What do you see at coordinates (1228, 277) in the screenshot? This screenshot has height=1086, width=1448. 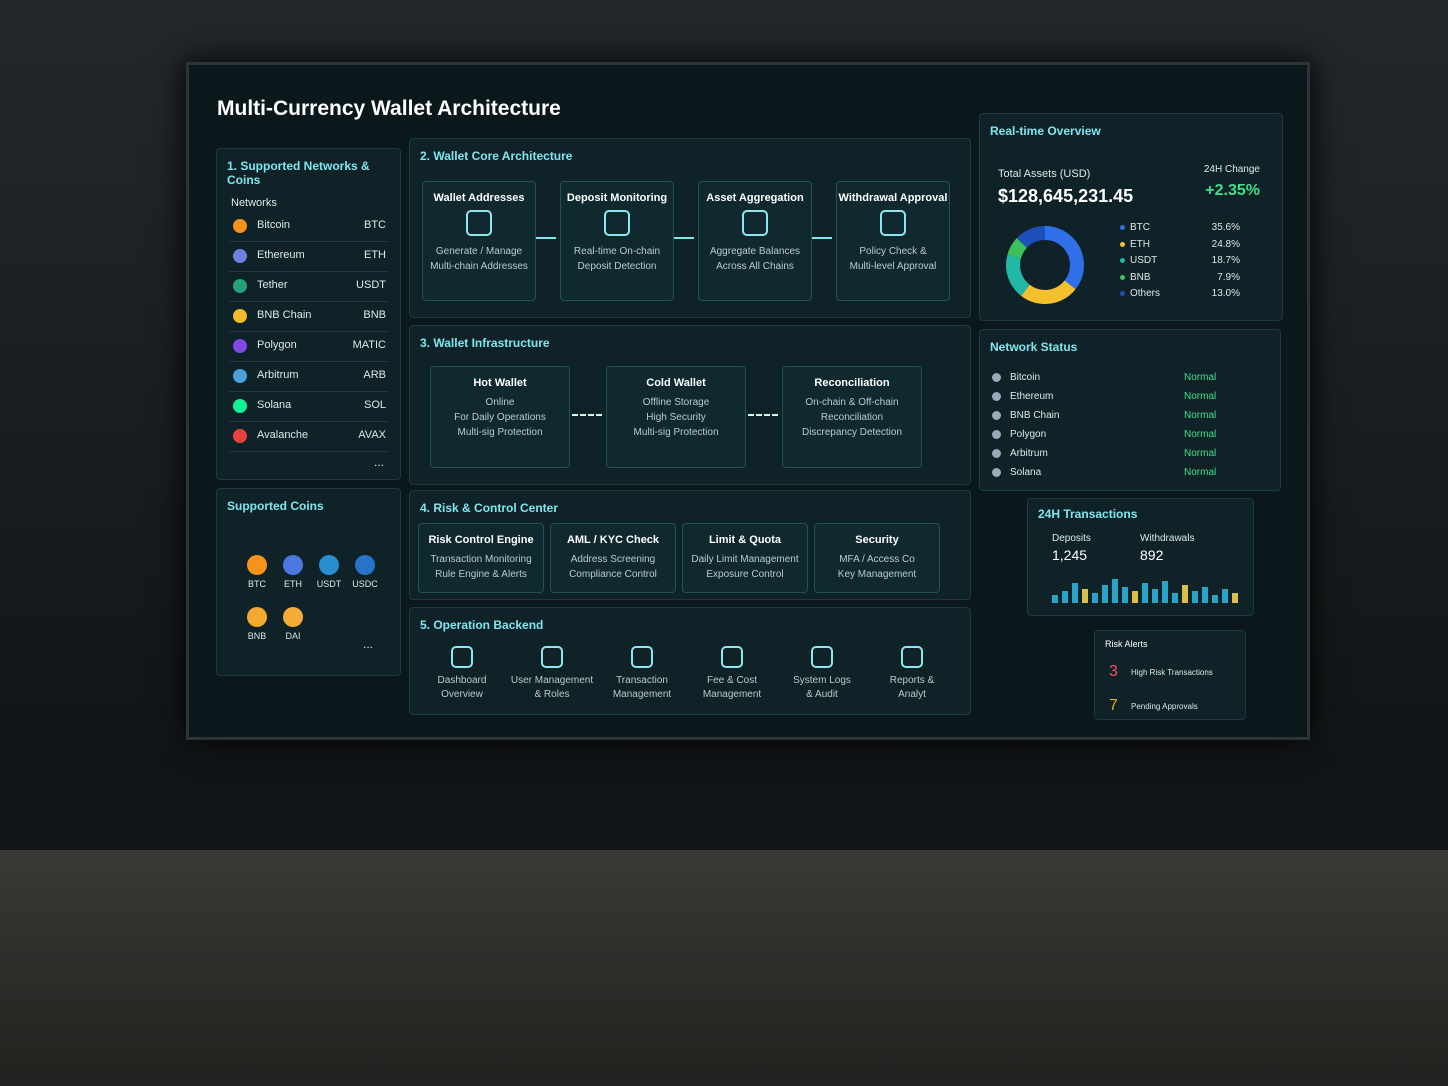 I see `legend-value: 7.9%` at bounding box center [1228, 277].